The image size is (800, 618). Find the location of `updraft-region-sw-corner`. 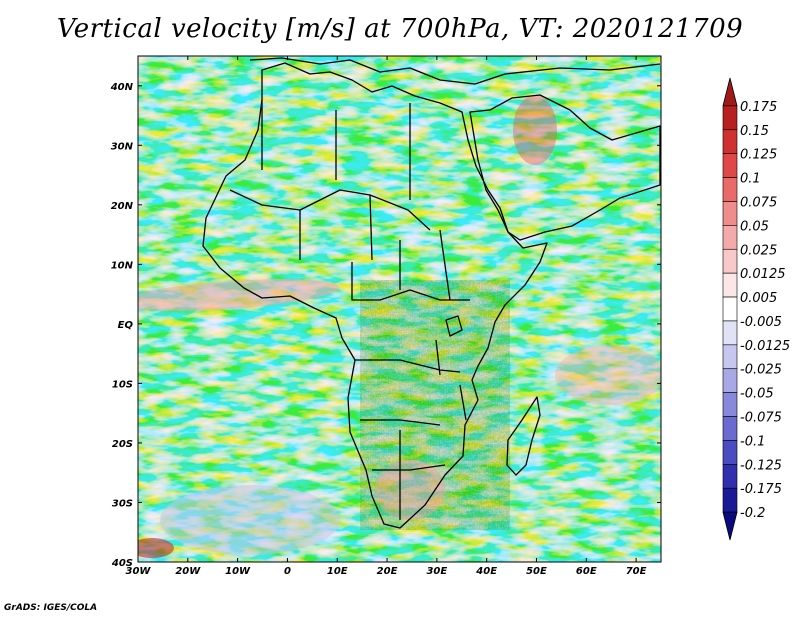

updraft-region-sw-corner is located at coordinates (156, 548).